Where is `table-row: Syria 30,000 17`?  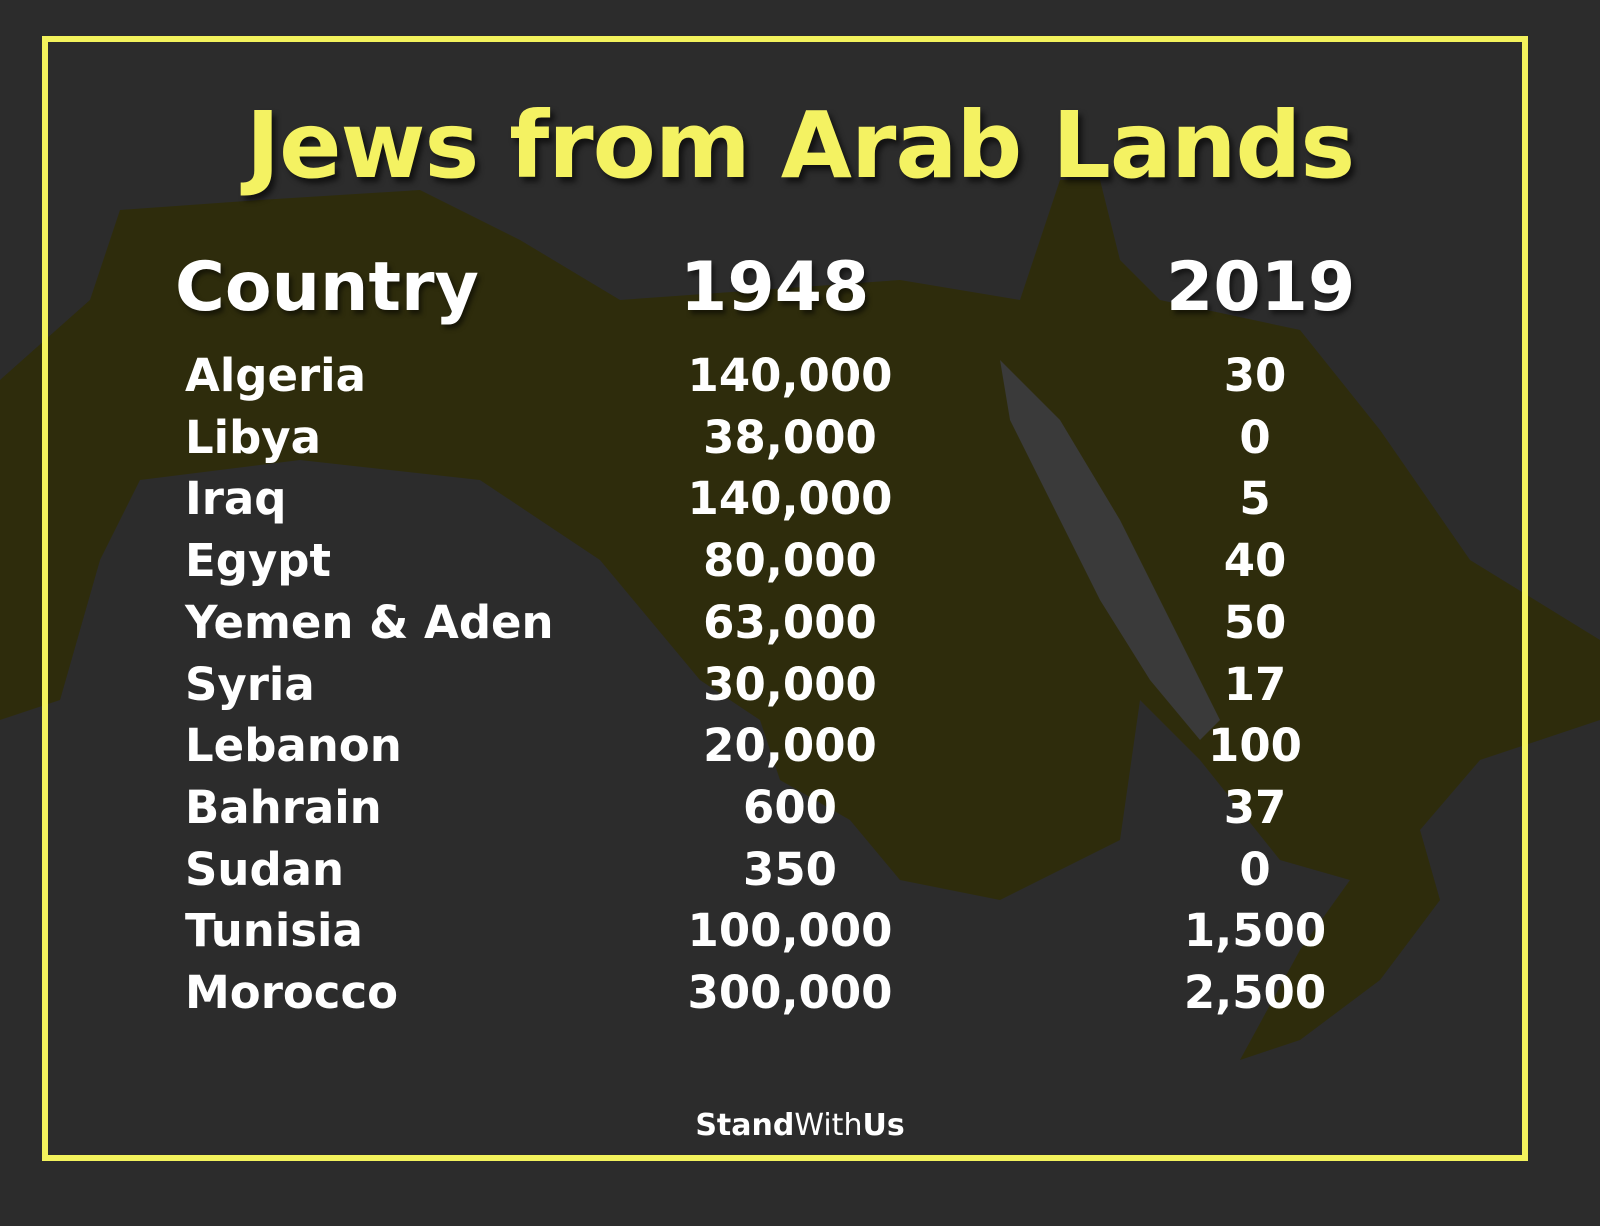 table-row: Syria 30,000 17 is located at coordinates (800, 688).